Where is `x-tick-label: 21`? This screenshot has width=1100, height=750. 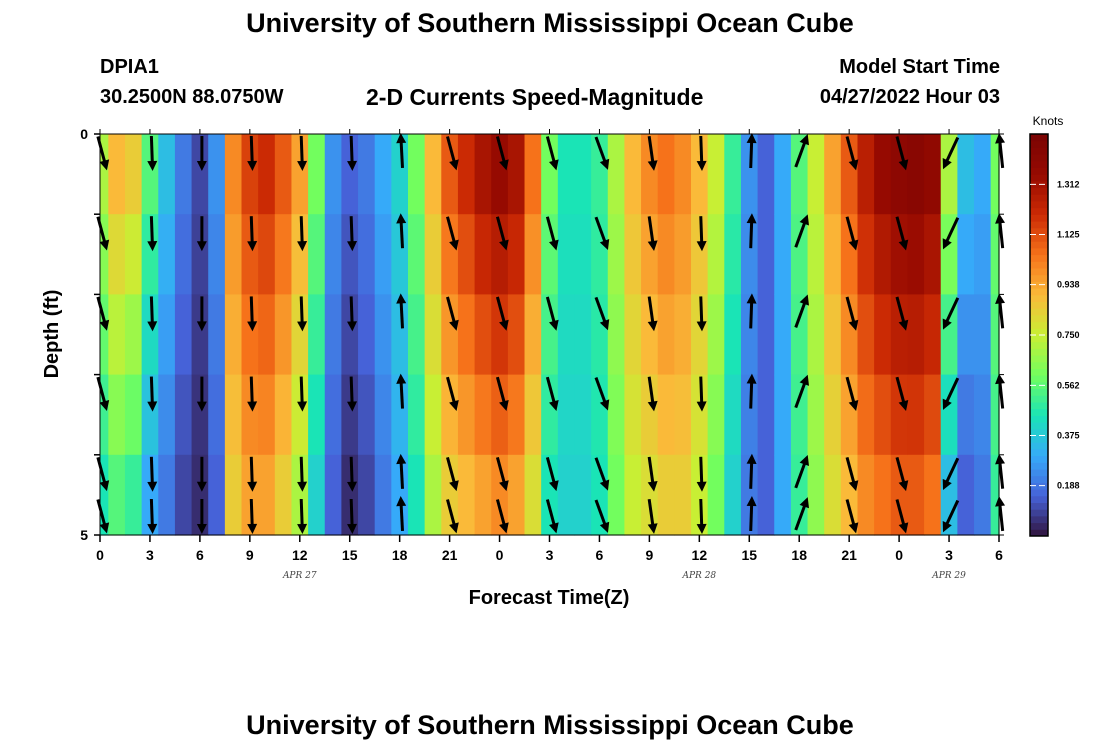 x-tick-label: 21 is located at coordinates (849, 555).